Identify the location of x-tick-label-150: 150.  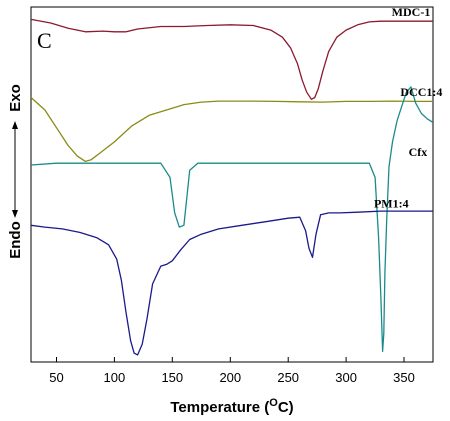
(172, 377).